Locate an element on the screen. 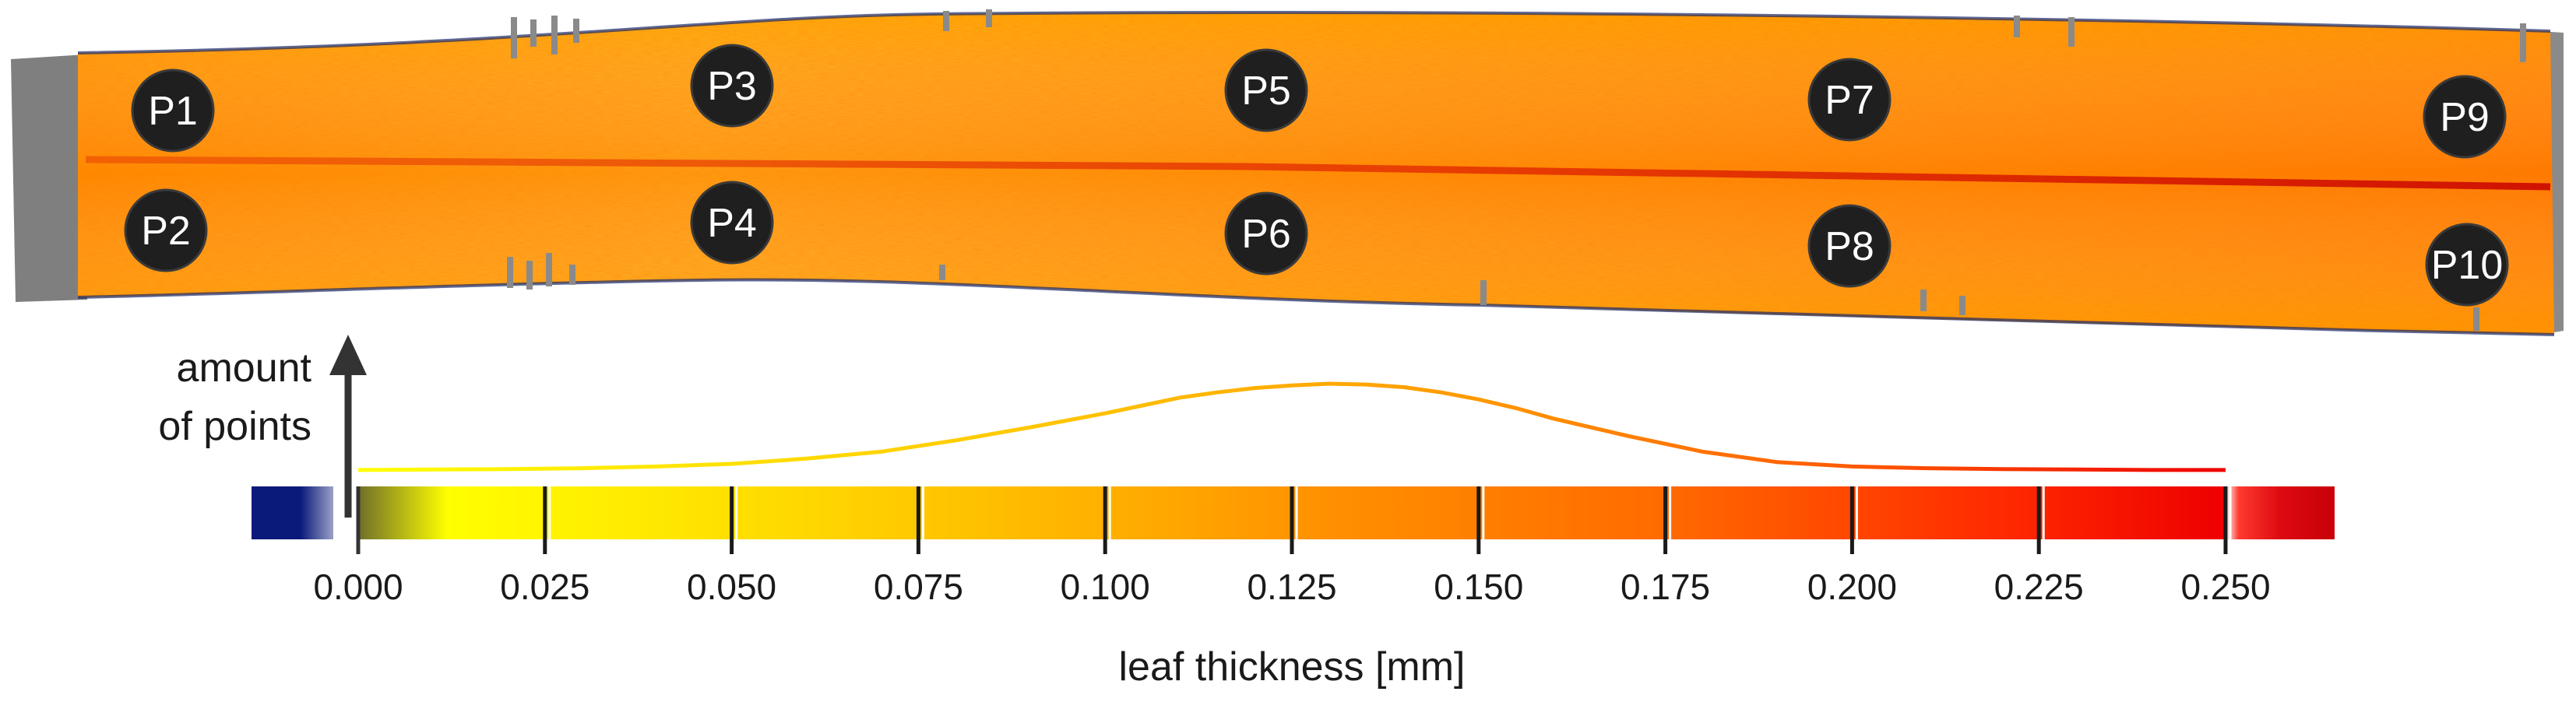 This screenshot has width=2576, height=702. x-tick-label: 0.050 is located at coordinates (731, 587).